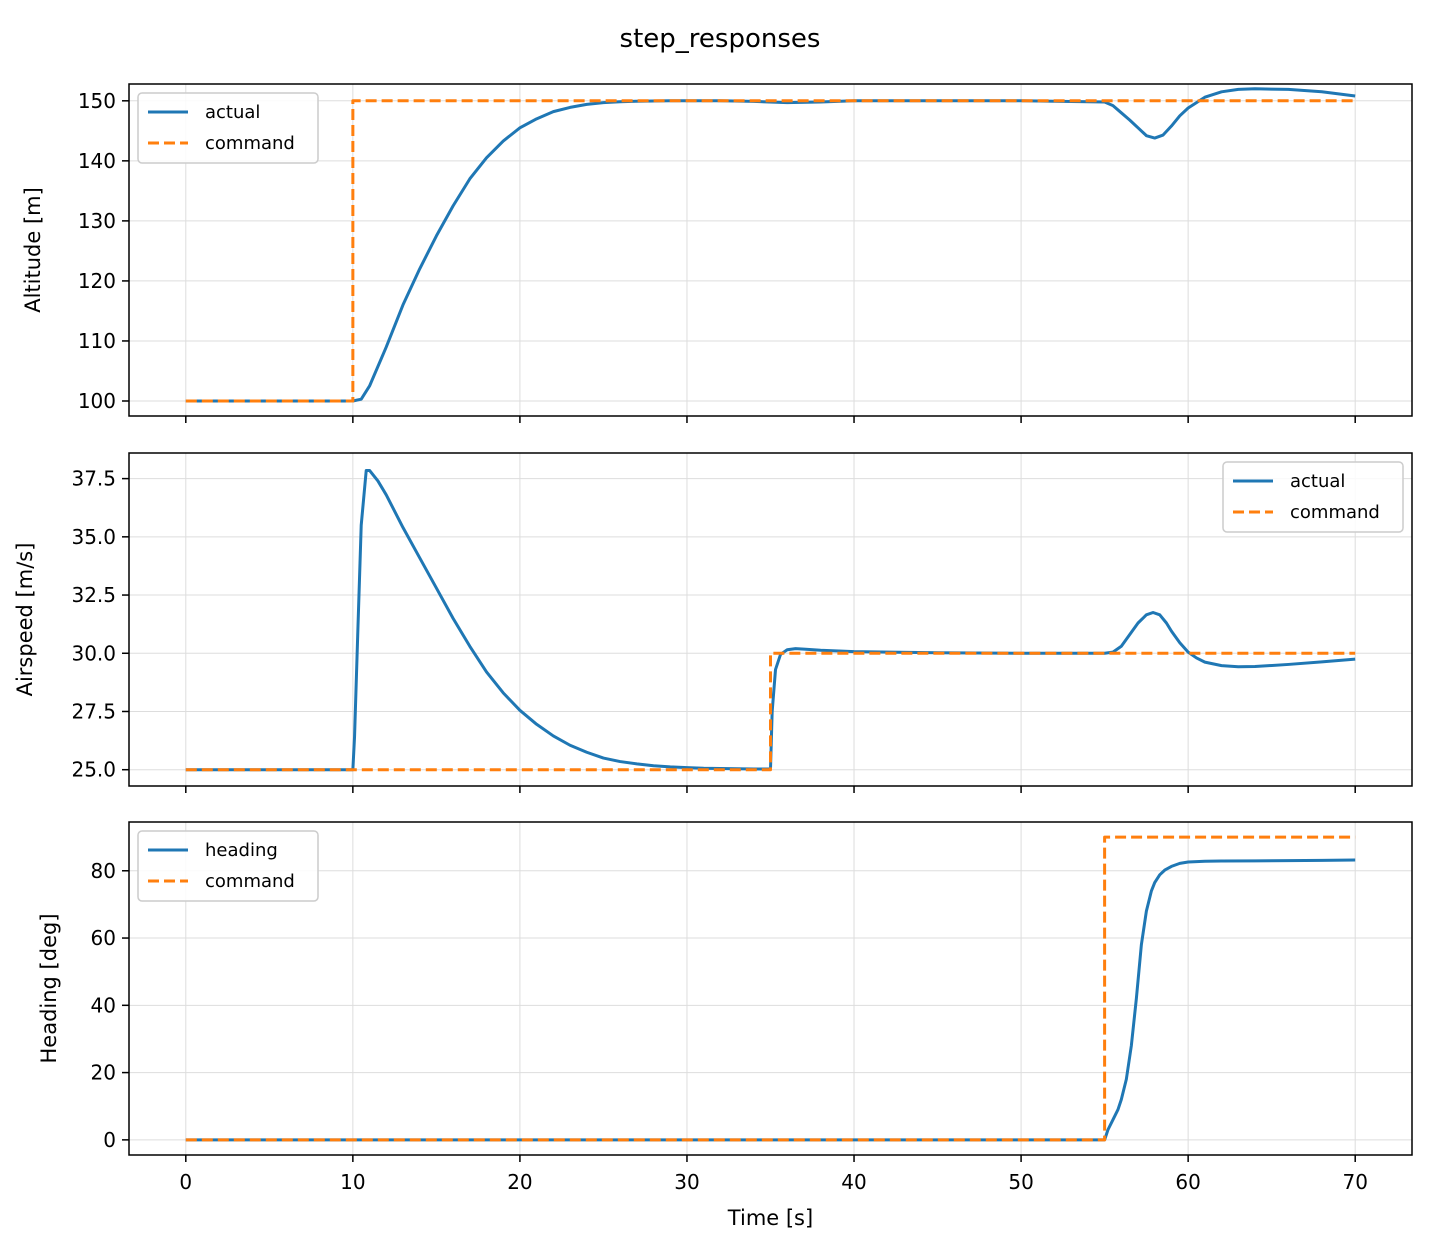 Image resolution: width=1440 pixels, height=1260 pixels. Describe the element at coordinates (93, 711) in the screenshot. I see `y-tick-label: 27.5` at that location.